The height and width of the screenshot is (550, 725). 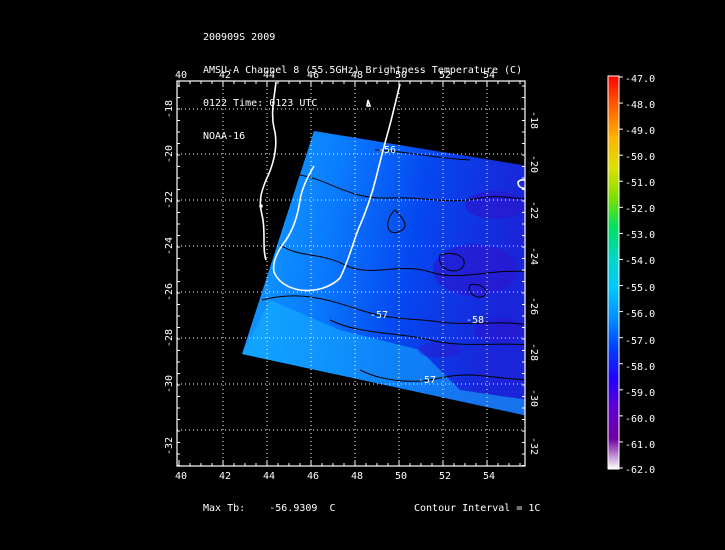 What do you see at coordinates (225, 75) in the screenshot?
I see `lon-label-42-top: 42` at bounding box center [225, 75].